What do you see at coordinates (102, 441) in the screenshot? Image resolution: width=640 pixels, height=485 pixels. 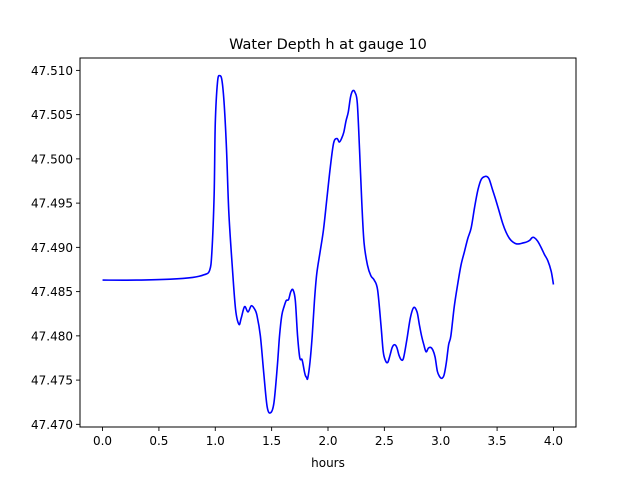 I see `x-tick-label: 0.0` at bounding box center [102, 441].